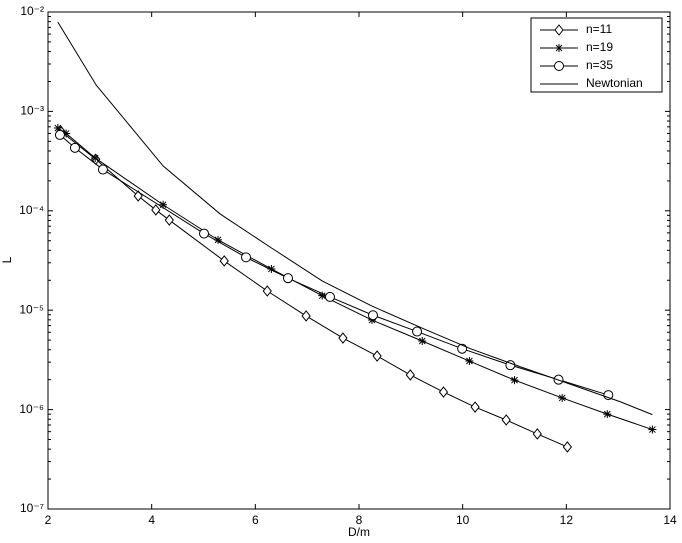 Image resolution: width=682 pixels, height=543 pixels. I want to click on x-tick-label: 12, so click(567, 520).